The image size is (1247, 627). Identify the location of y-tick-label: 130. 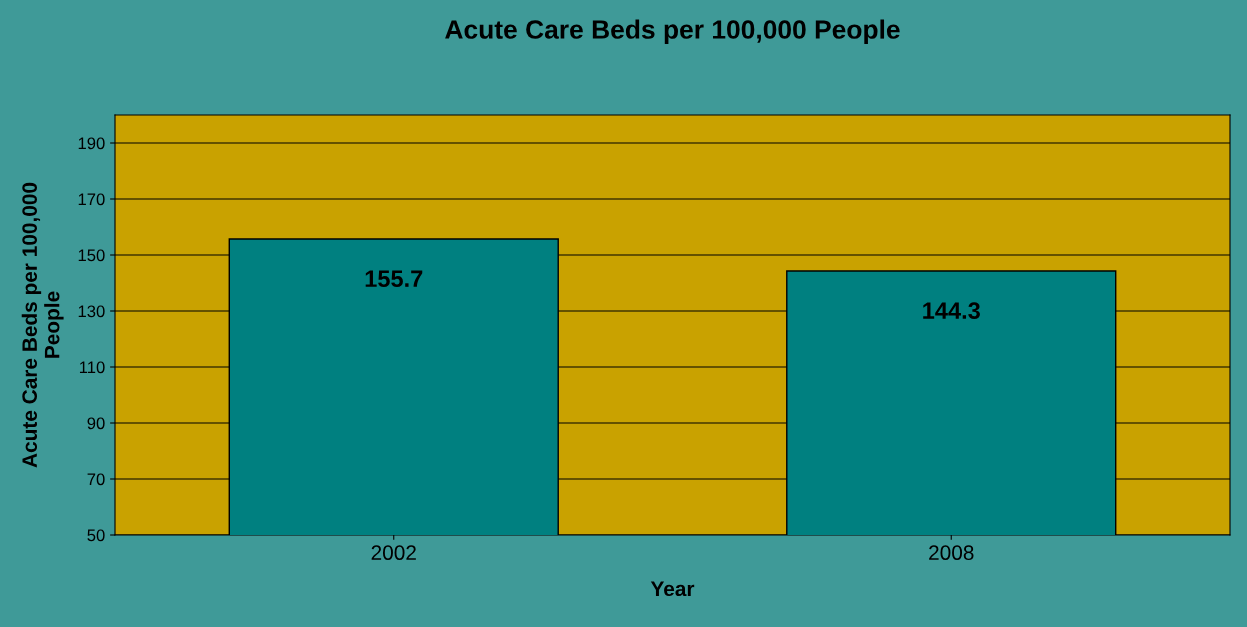
(91, 311).